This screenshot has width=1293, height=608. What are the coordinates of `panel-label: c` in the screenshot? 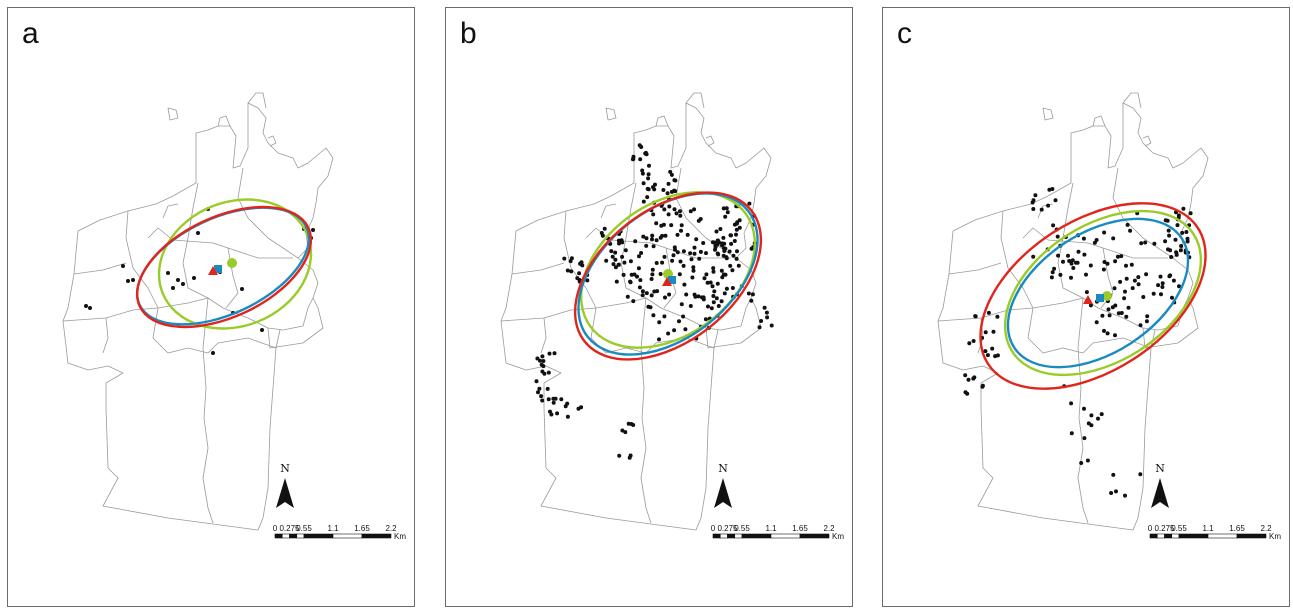 It's located at (904, 33).